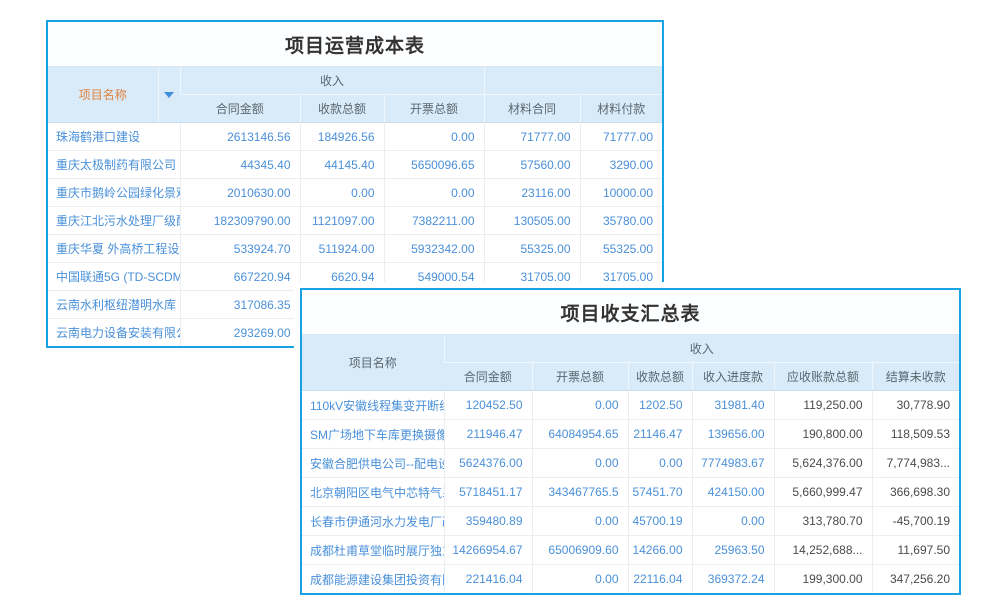  Describe the element at coordinates (114, 220) in the screenshot. I see `project-name-cell: 重庆江北污水处理厂级配` at that location.